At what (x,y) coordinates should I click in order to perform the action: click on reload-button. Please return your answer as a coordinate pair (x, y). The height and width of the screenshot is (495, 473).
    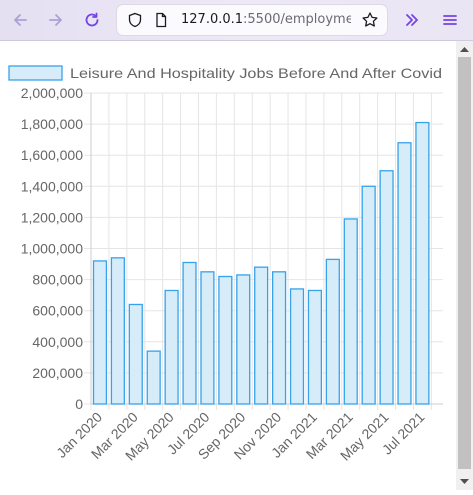
    Looking at the image, I should click on (92, 20).